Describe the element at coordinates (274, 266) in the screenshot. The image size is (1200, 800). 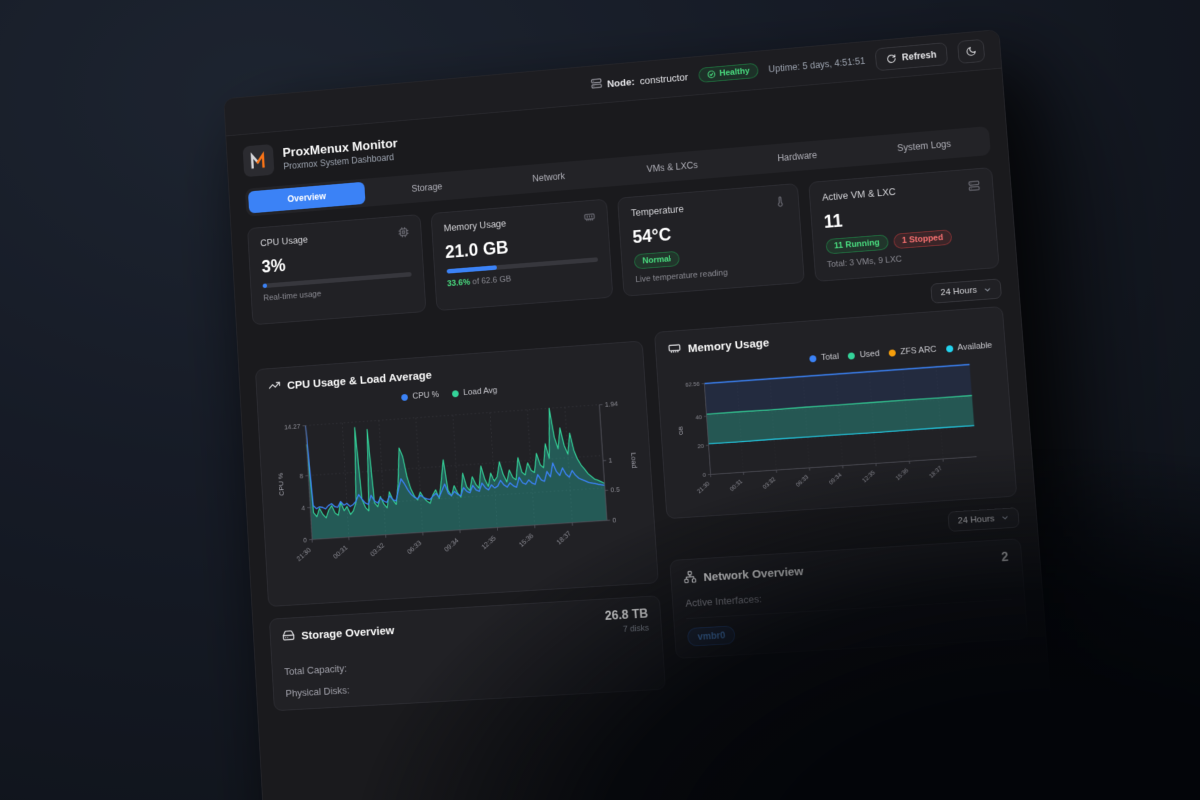
I see `cpu-usage-value: 3%` at that location.